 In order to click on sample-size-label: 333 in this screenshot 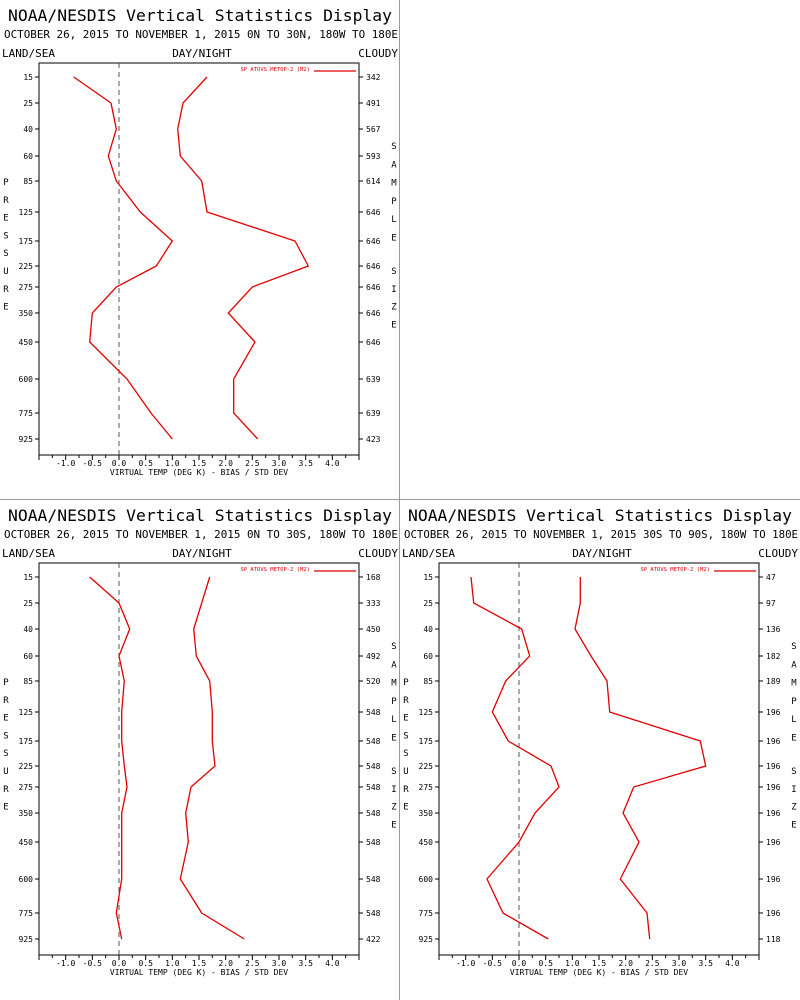, I will do `click(373, 603)`.